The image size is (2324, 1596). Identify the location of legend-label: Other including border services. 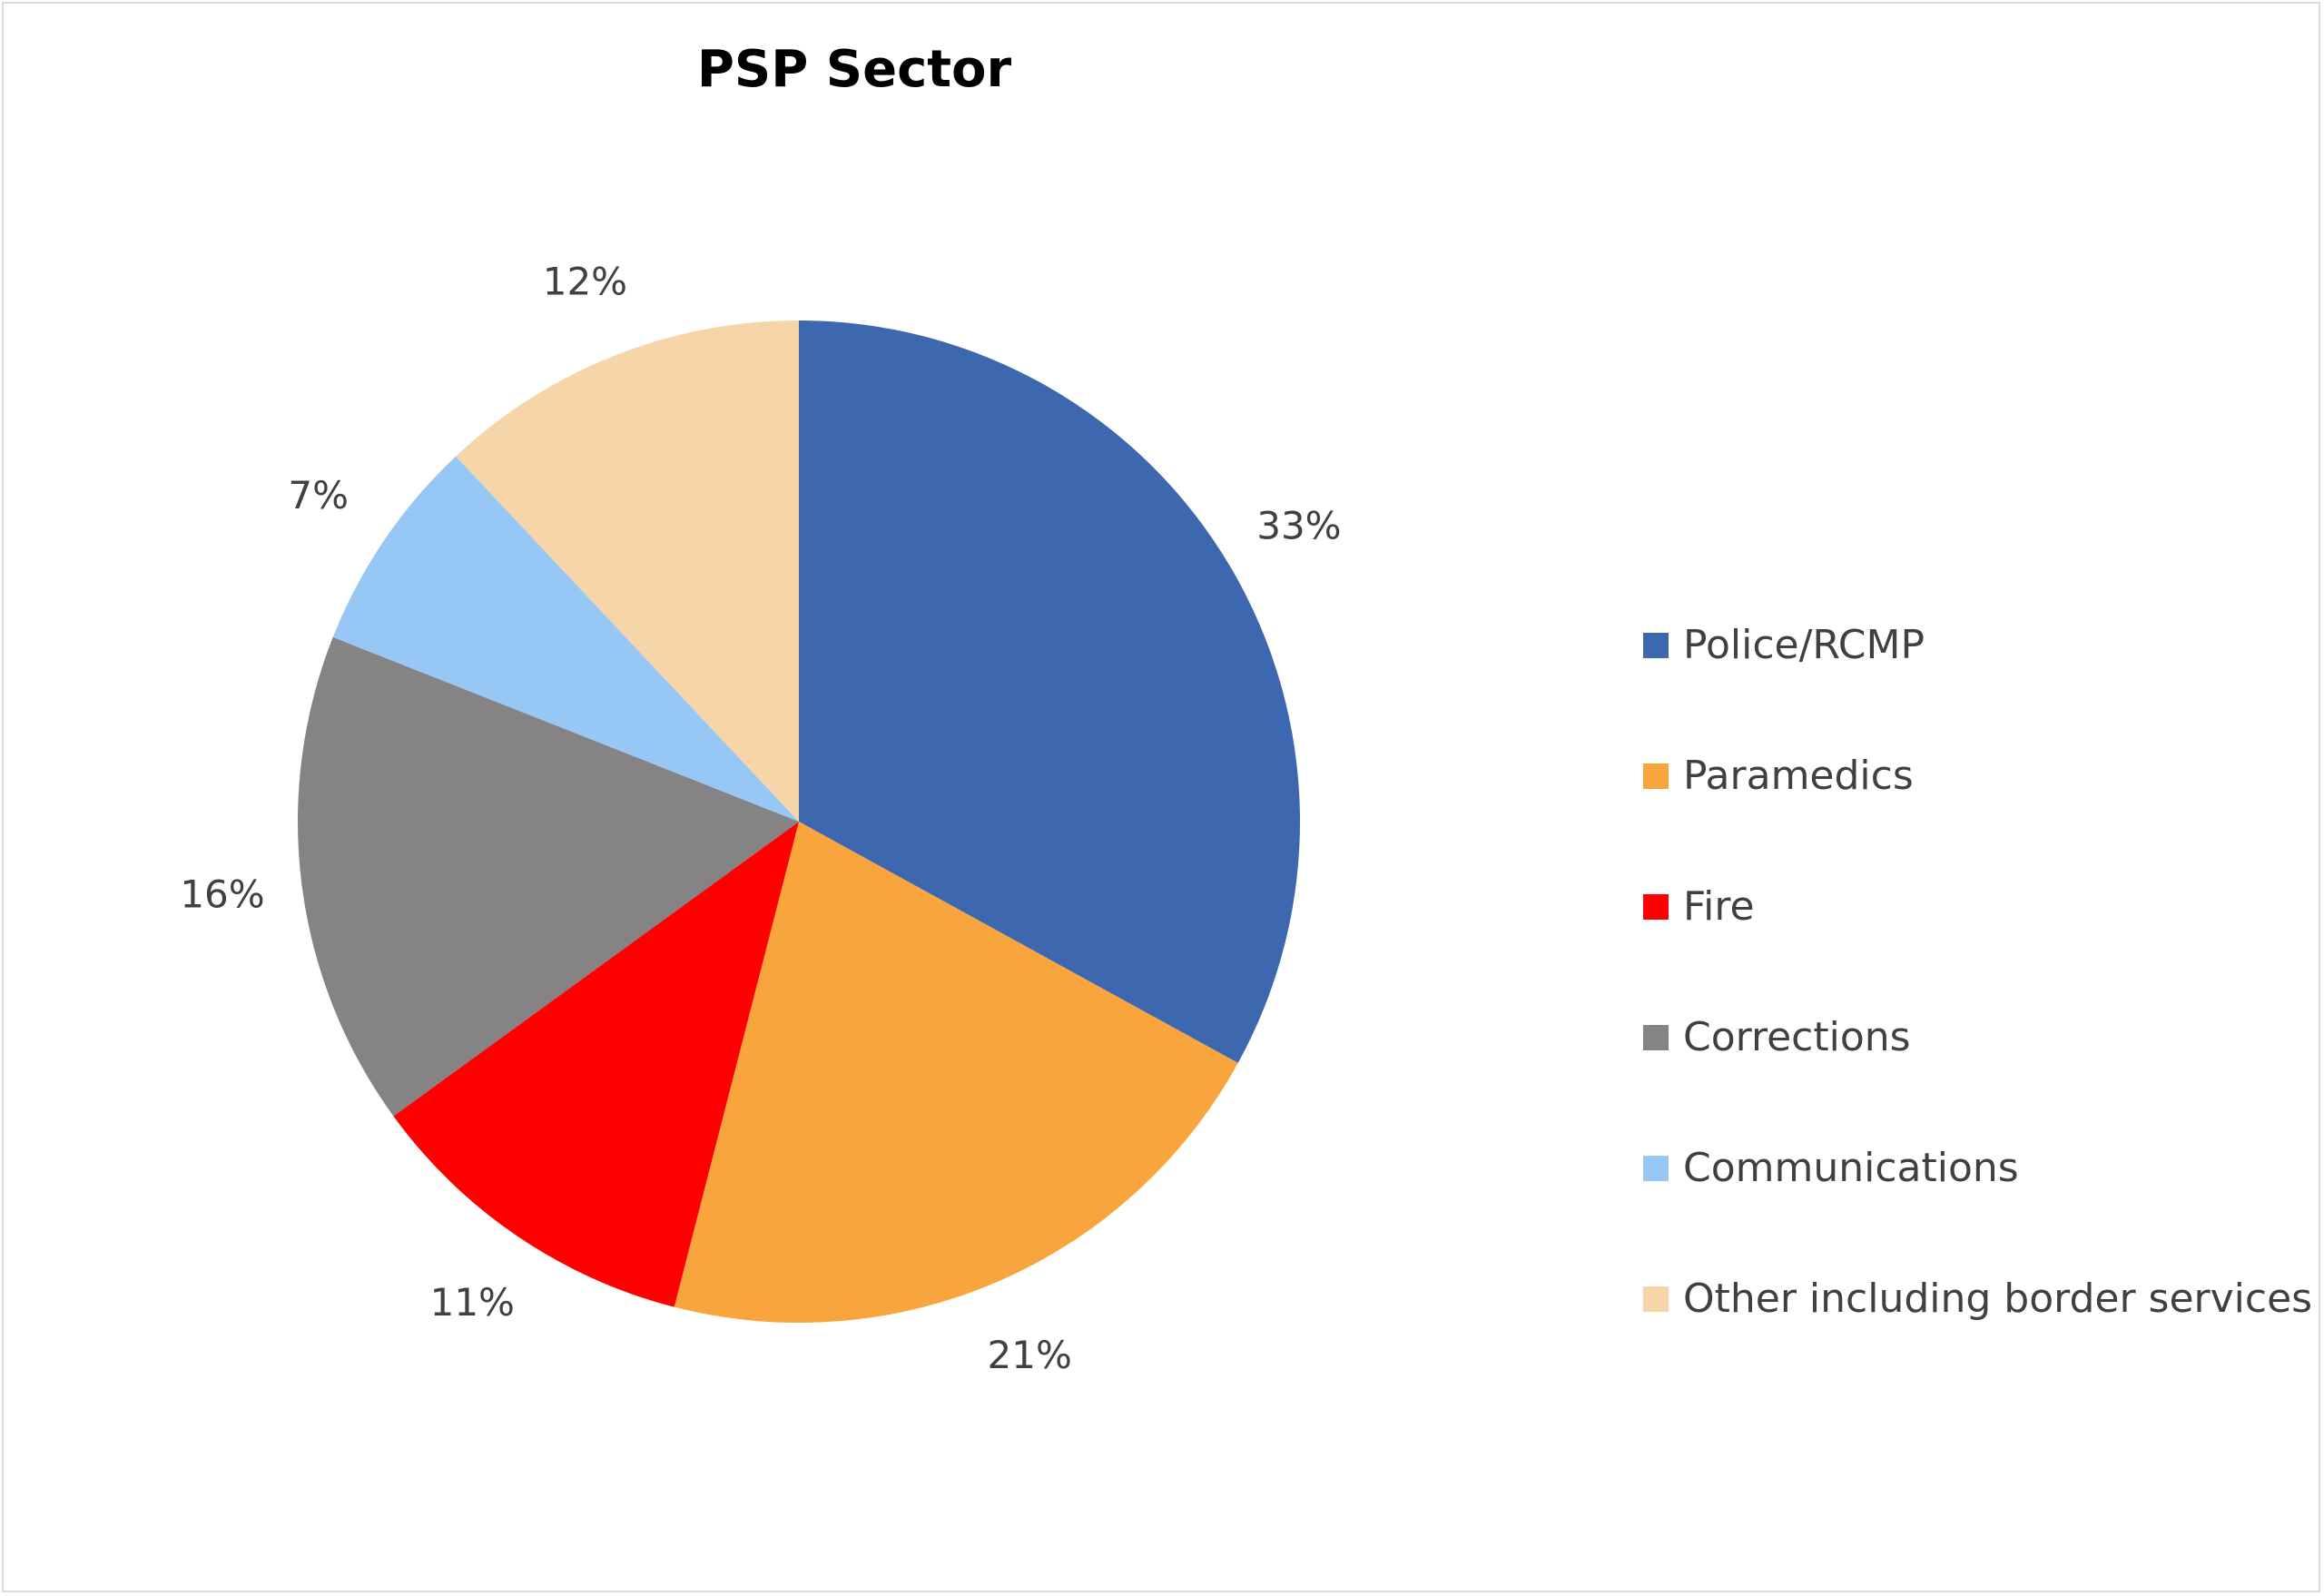
(1998, 1299).